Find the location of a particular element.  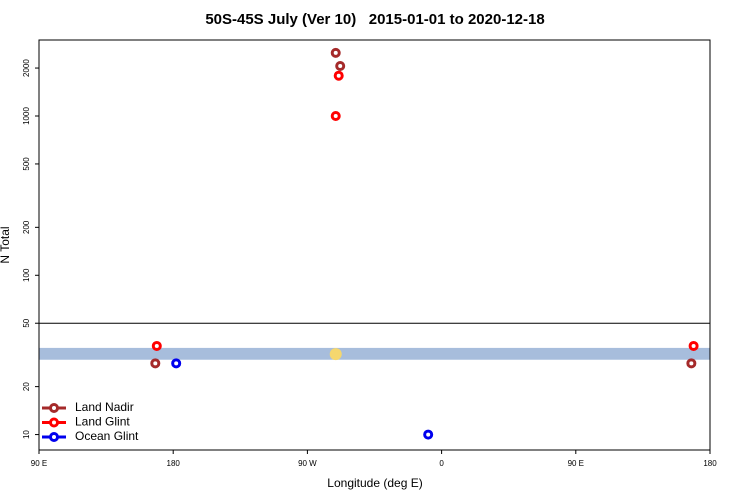

y-tick-label: 200 is located at coordinates (26, 227).